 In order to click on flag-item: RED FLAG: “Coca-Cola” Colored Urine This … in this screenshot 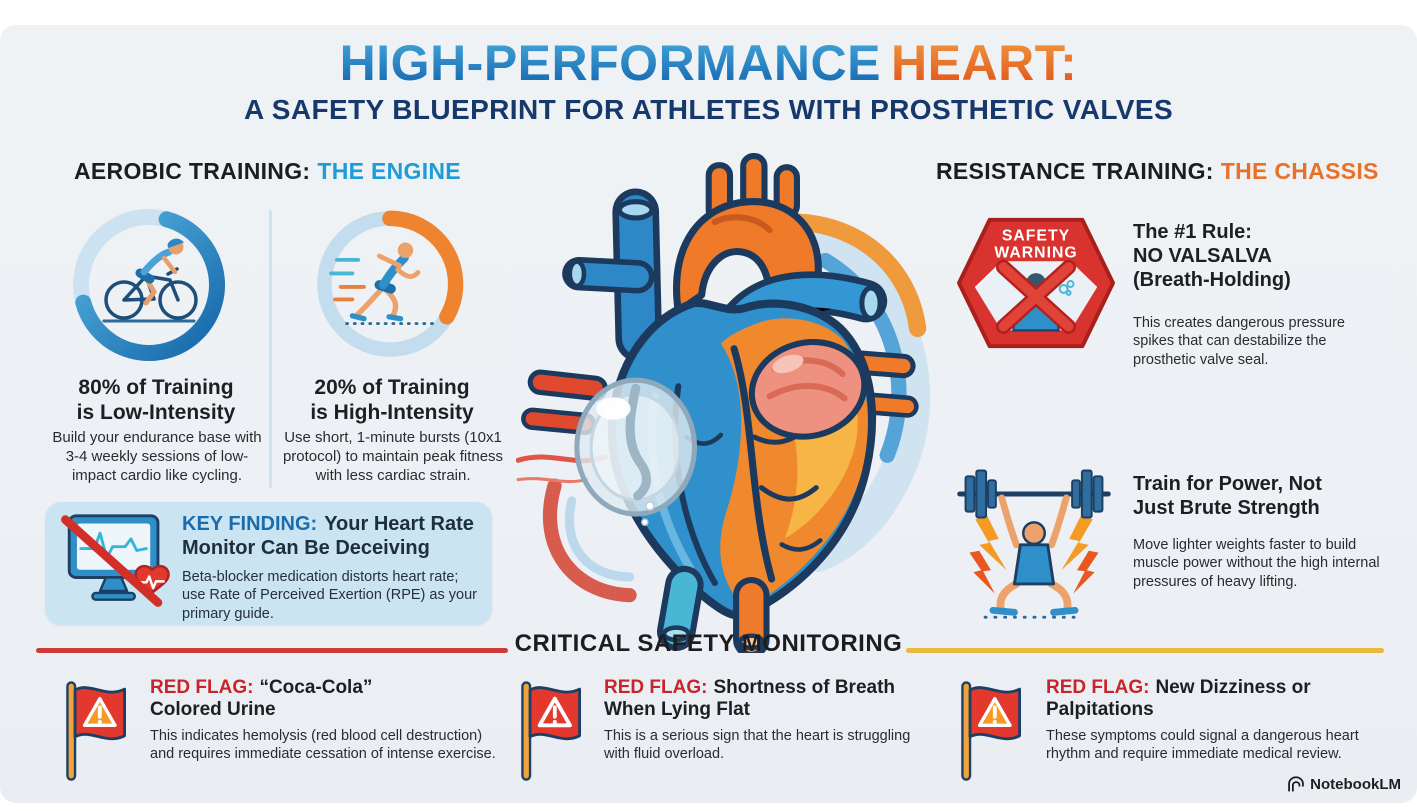, I will do `click(323, 720)`.